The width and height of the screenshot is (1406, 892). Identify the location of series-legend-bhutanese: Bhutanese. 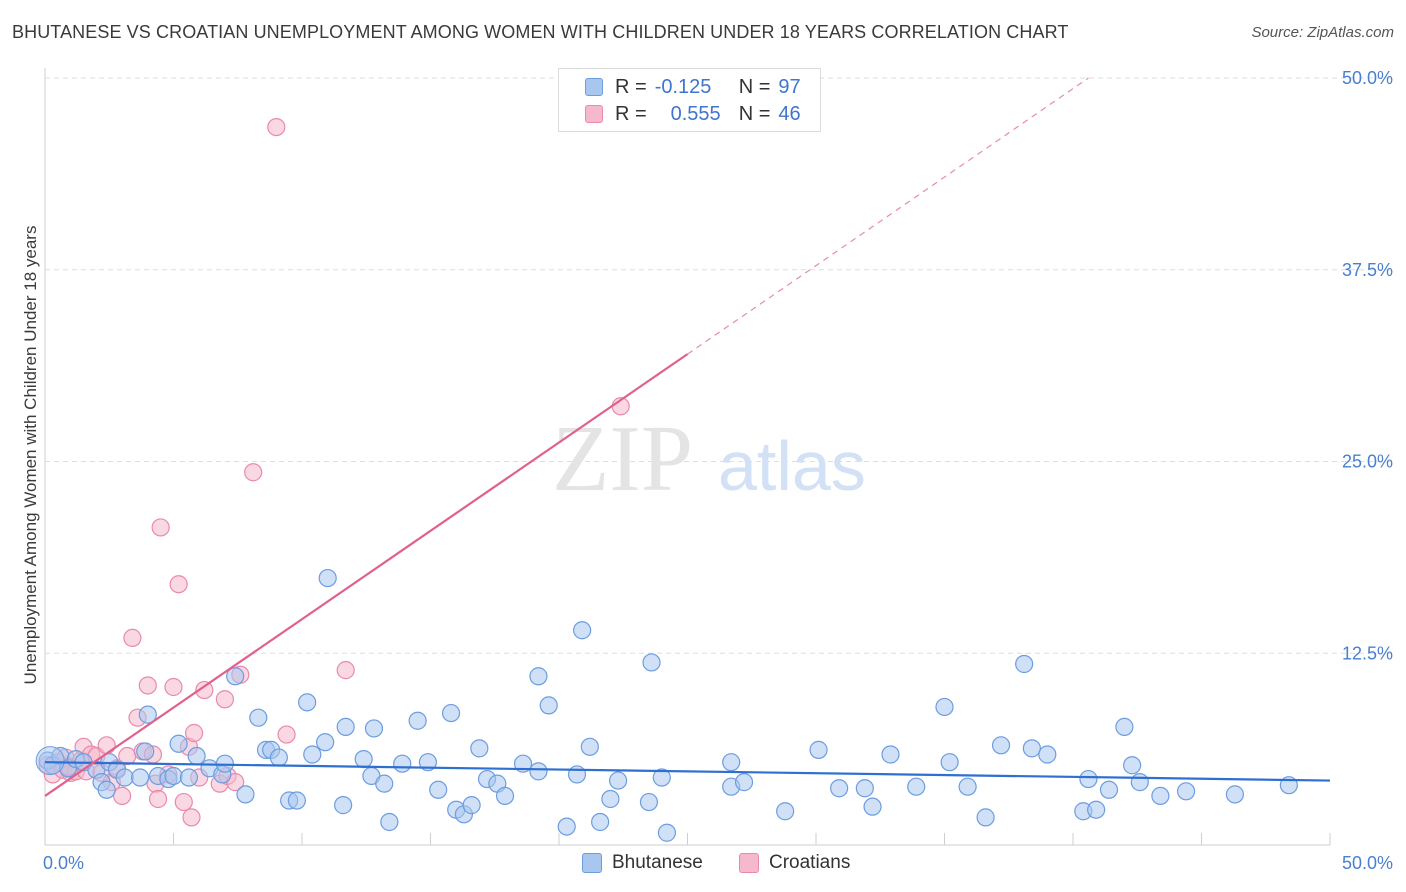
(642, 863).